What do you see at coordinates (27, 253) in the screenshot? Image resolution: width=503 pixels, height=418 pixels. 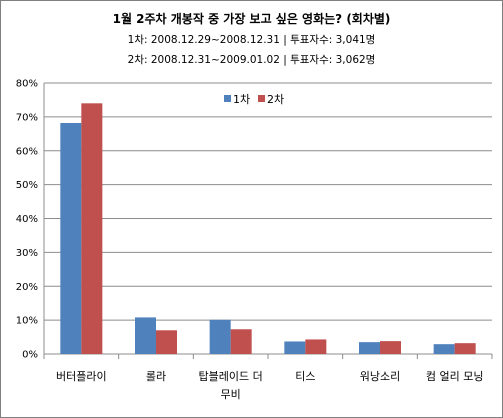 I see `y-tick-label: 30%` at bounding box center [27, 253].